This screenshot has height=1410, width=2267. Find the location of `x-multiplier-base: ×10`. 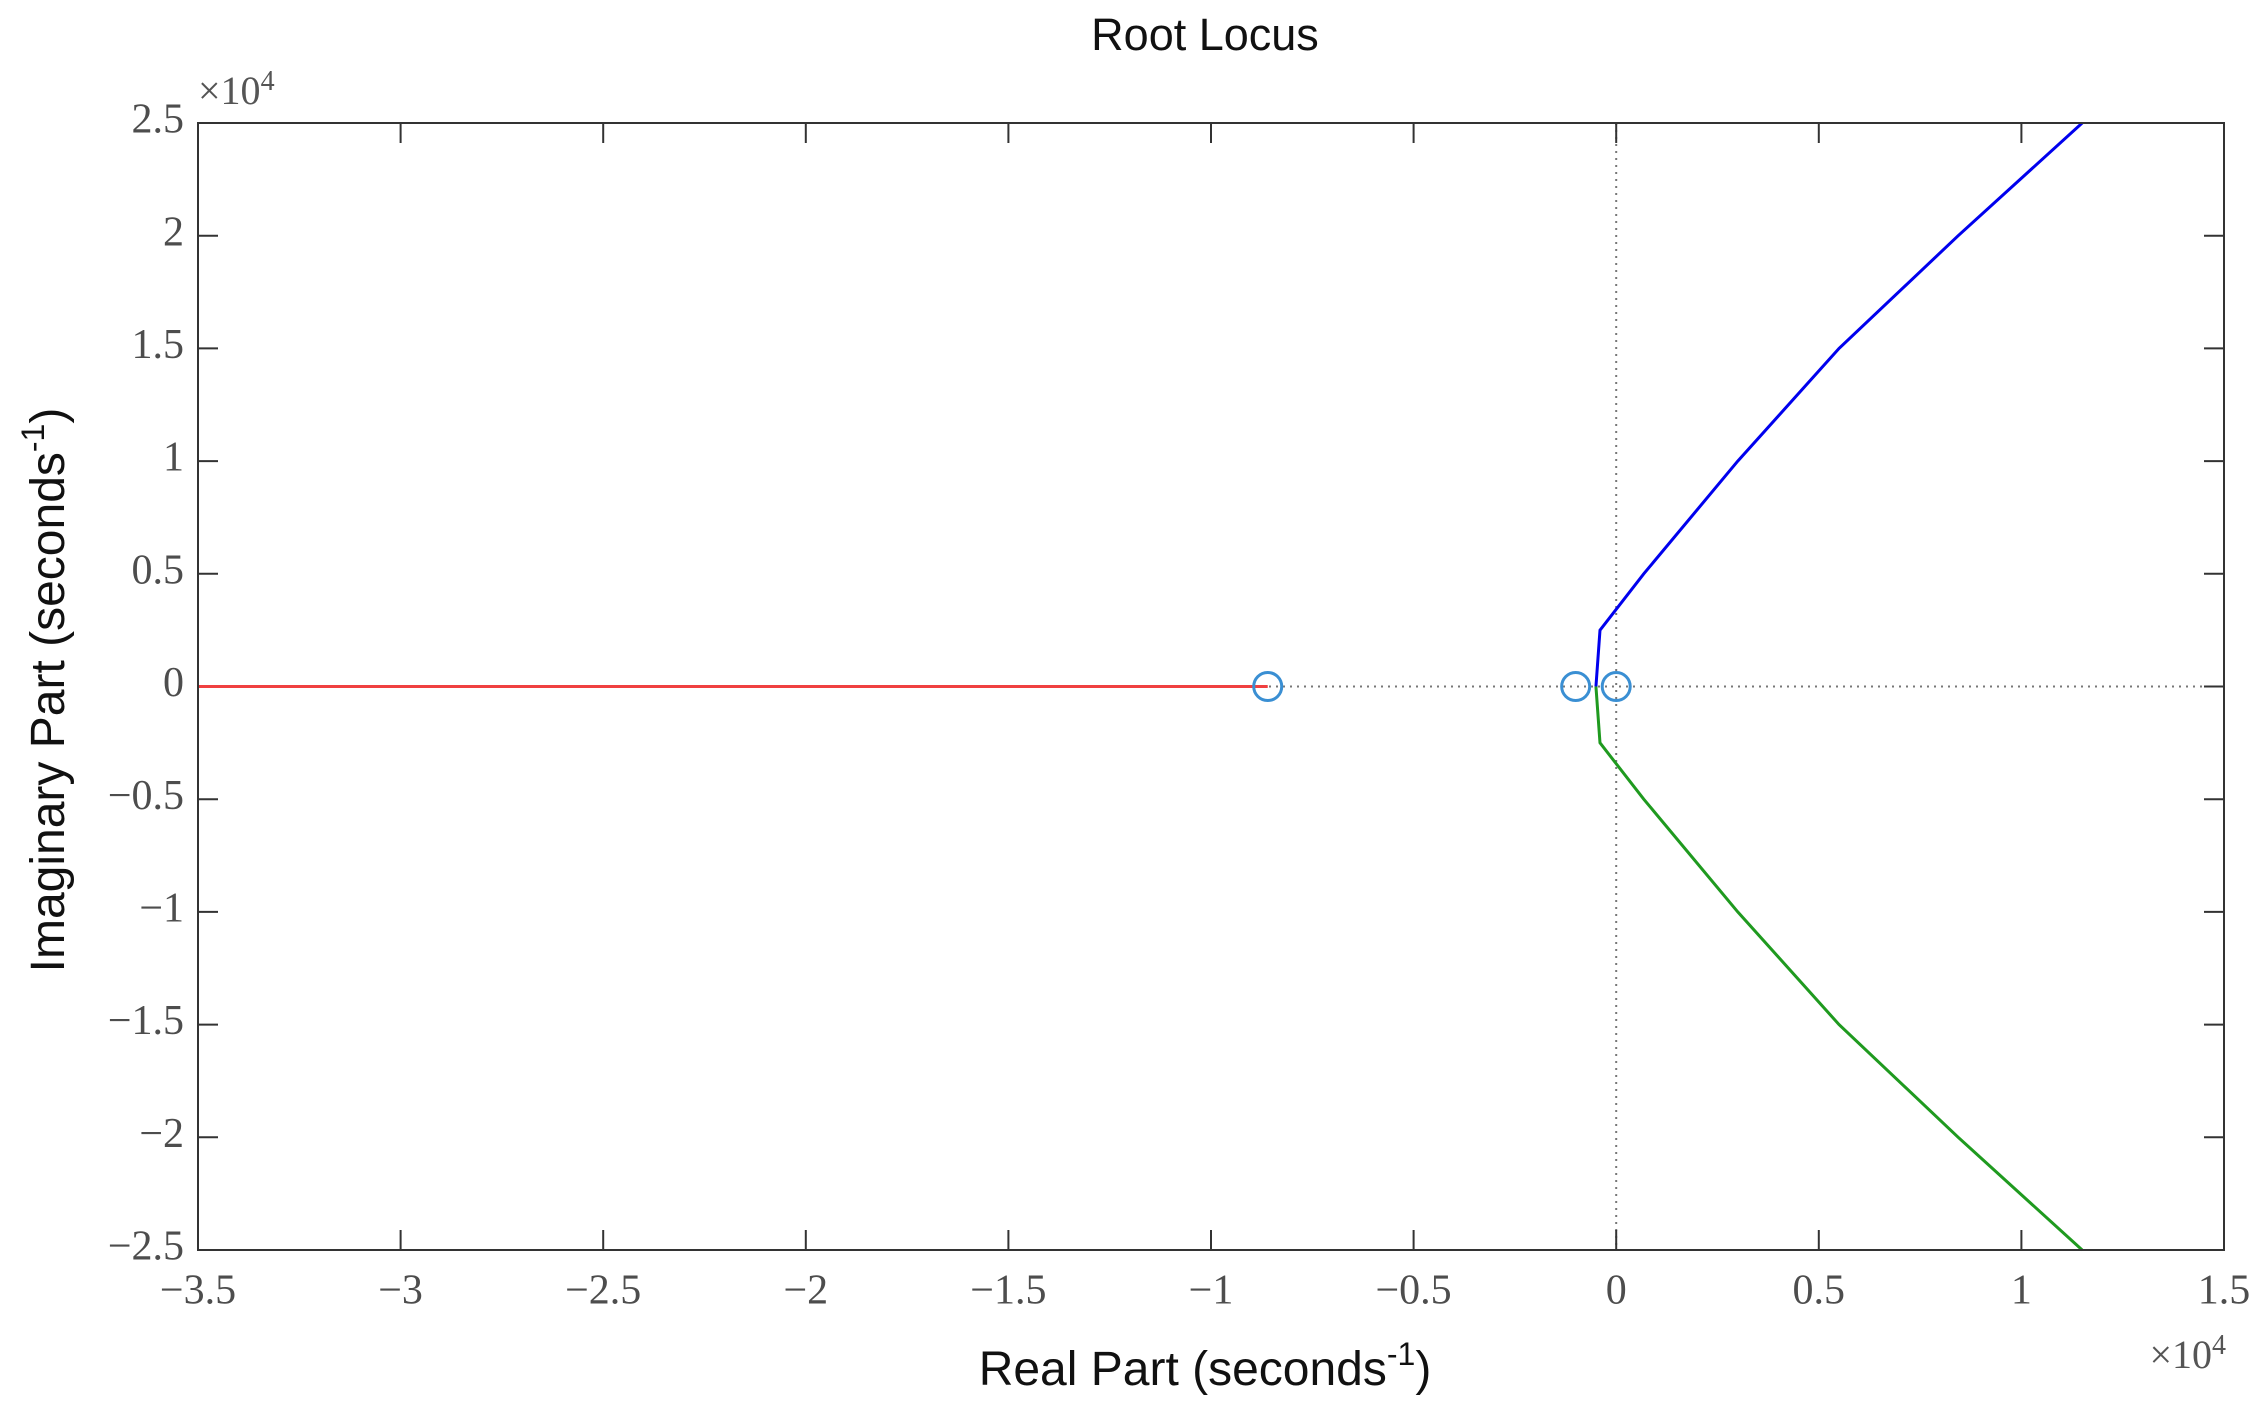

x-multiplier-base: ×10 is located at coordinates (2180, 1354).